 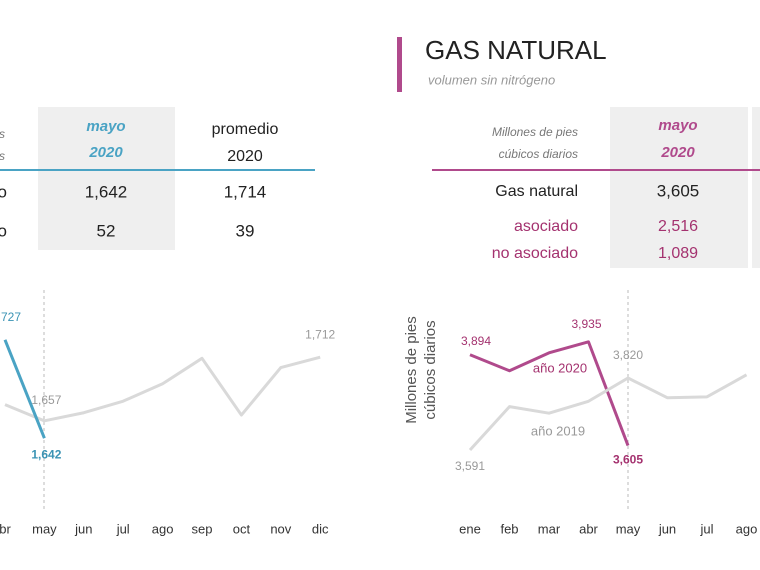 I want to click on cell: 39, so click(x=245, y=230).